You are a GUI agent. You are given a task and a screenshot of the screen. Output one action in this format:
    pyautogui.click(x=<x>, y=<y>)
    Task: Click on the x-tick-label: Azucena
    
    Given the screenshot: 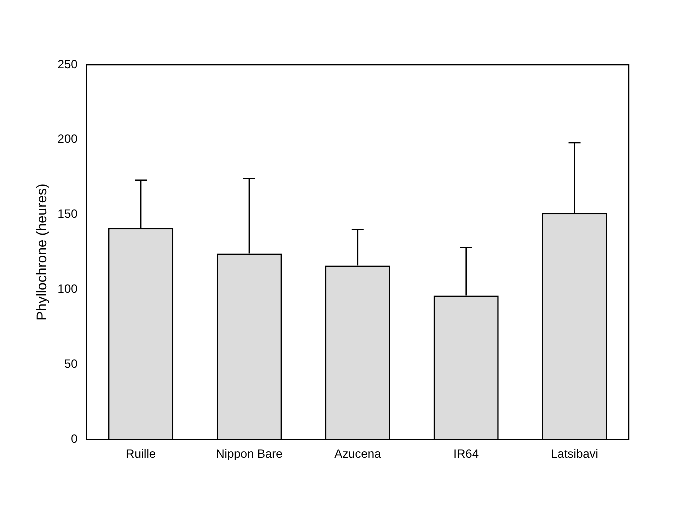 What is the action you would take?
    pyautogui.click(x=358, y=454)
    